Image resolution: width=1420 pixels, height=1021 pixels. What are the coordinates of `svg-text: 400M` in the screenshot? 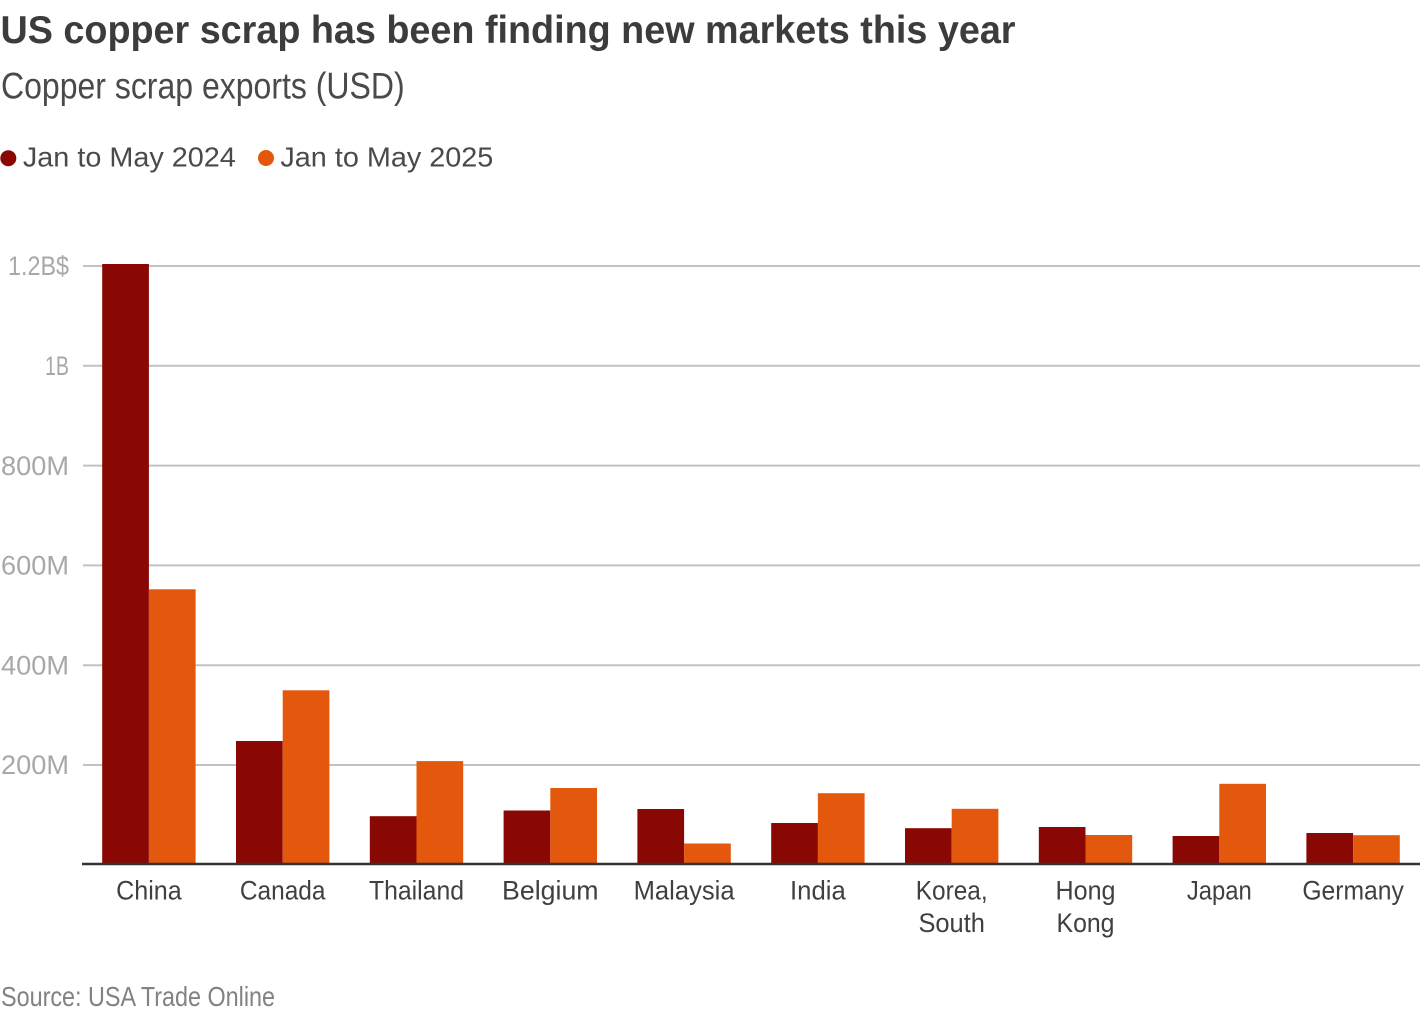 It's located at (35, 665).